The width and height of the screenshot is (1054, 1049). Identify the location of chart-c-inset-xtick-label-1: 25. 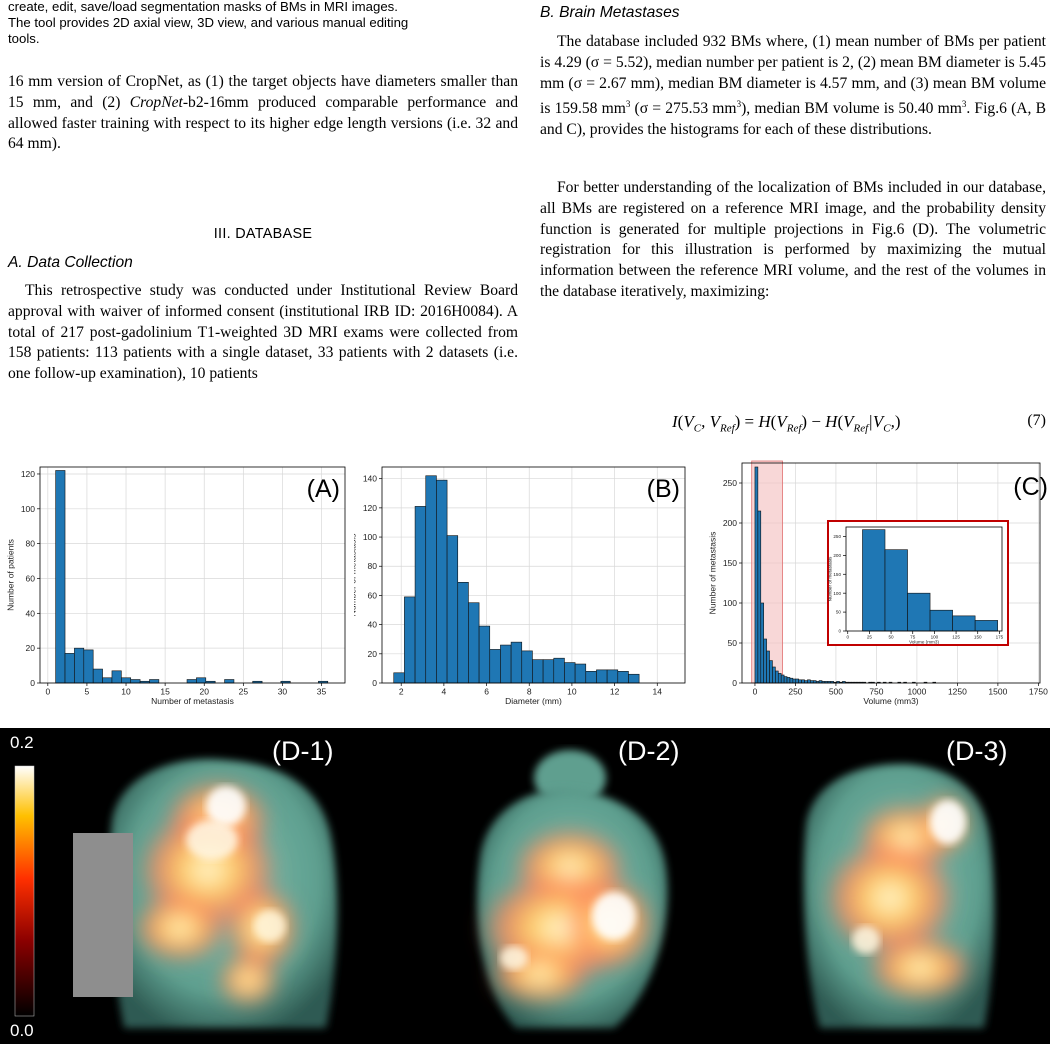
(870, 637).